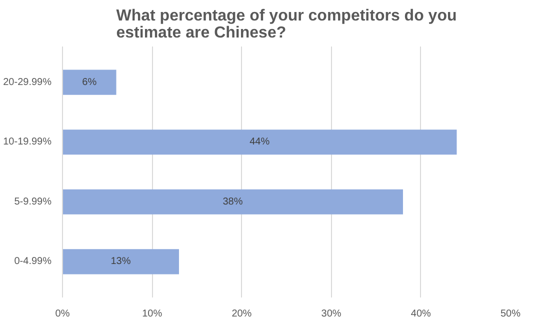  Describe the element at coordinates (421, 314) in the screenshot. I see `x-tick-label: 40%` at that location.